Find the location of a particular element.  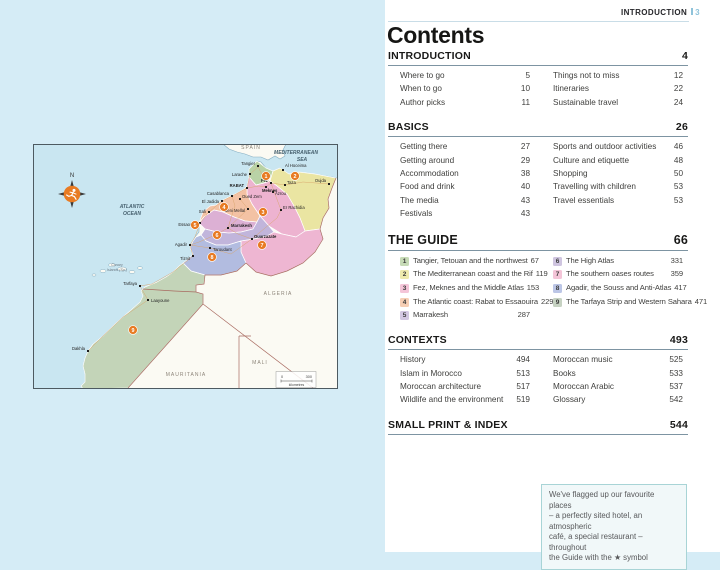

toc-entry-label: History is located at coordinates (413, 360).